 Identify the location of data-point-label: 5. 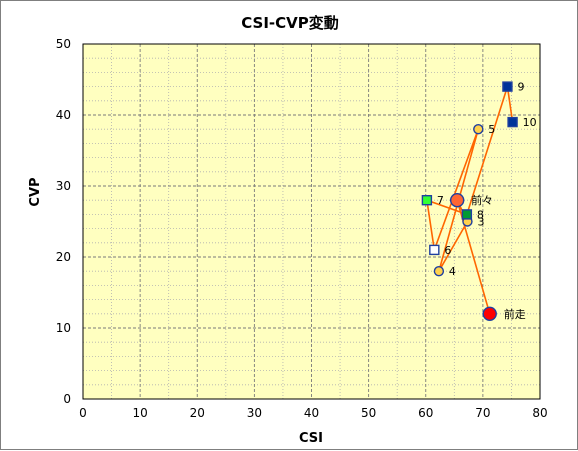
(491, 129).